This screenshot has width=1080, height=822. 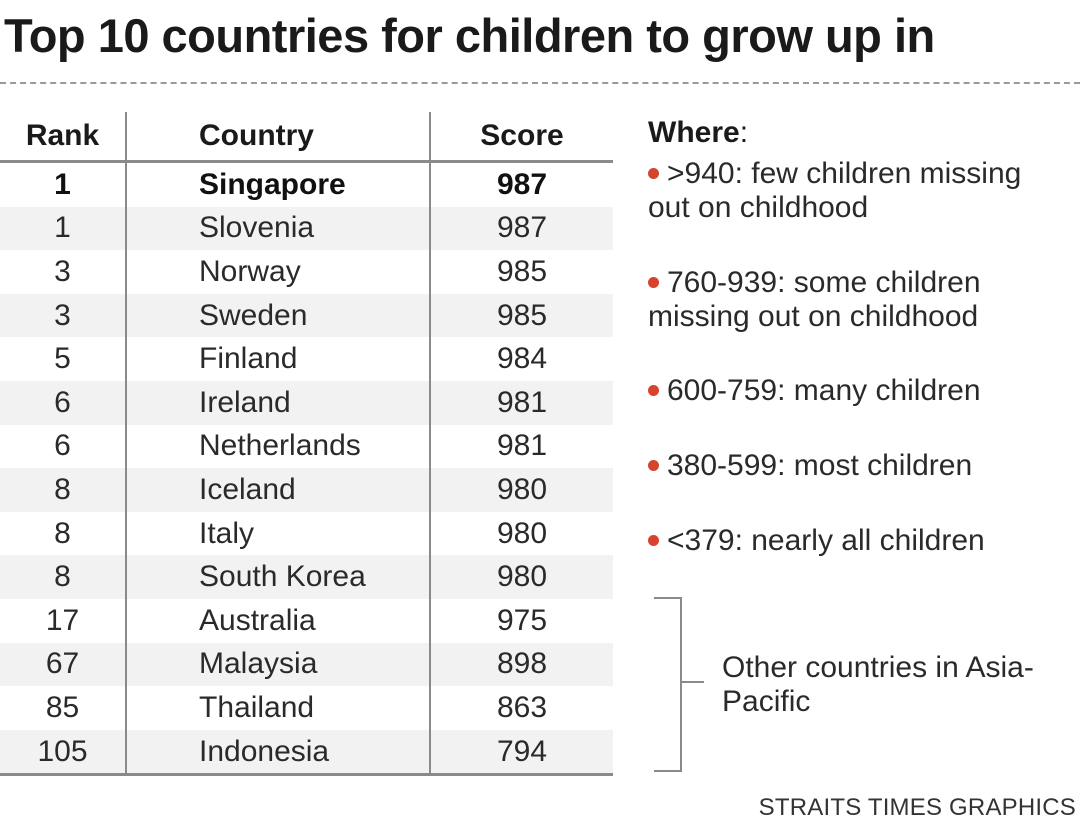 What do you see at coordinates (278, 753) in the screenshot?
I see `country-cell: Indonesia` at bounding box center [278, 753].